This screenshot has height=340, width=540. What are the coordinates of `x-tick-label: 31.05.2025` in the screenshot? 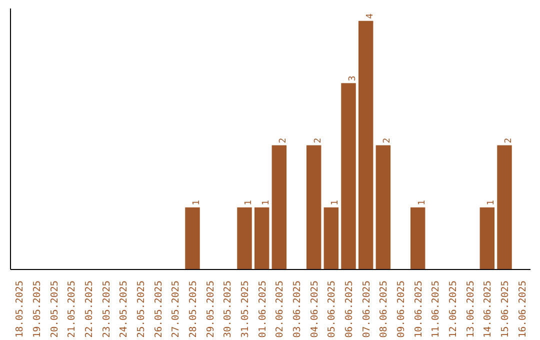 It's located at (245, 309).